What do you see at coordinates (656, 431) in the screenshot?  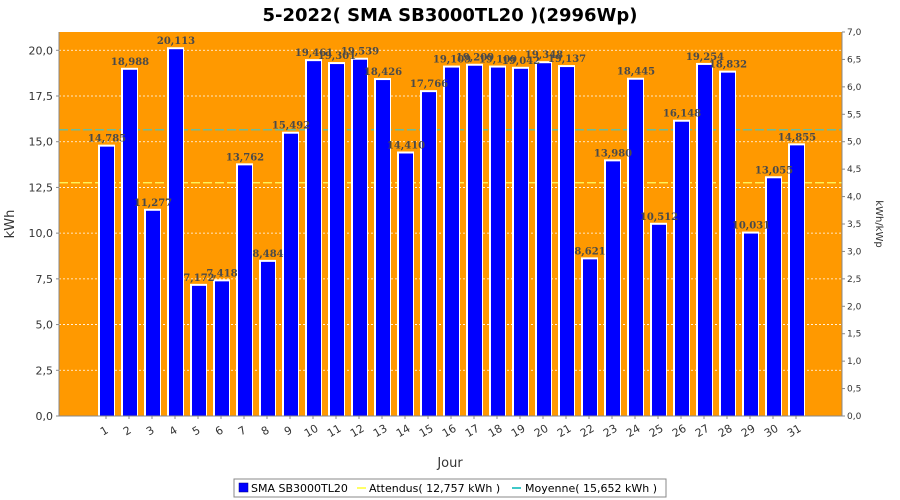 I see `x-tick-label: 25` at bounding box center [656, 431].